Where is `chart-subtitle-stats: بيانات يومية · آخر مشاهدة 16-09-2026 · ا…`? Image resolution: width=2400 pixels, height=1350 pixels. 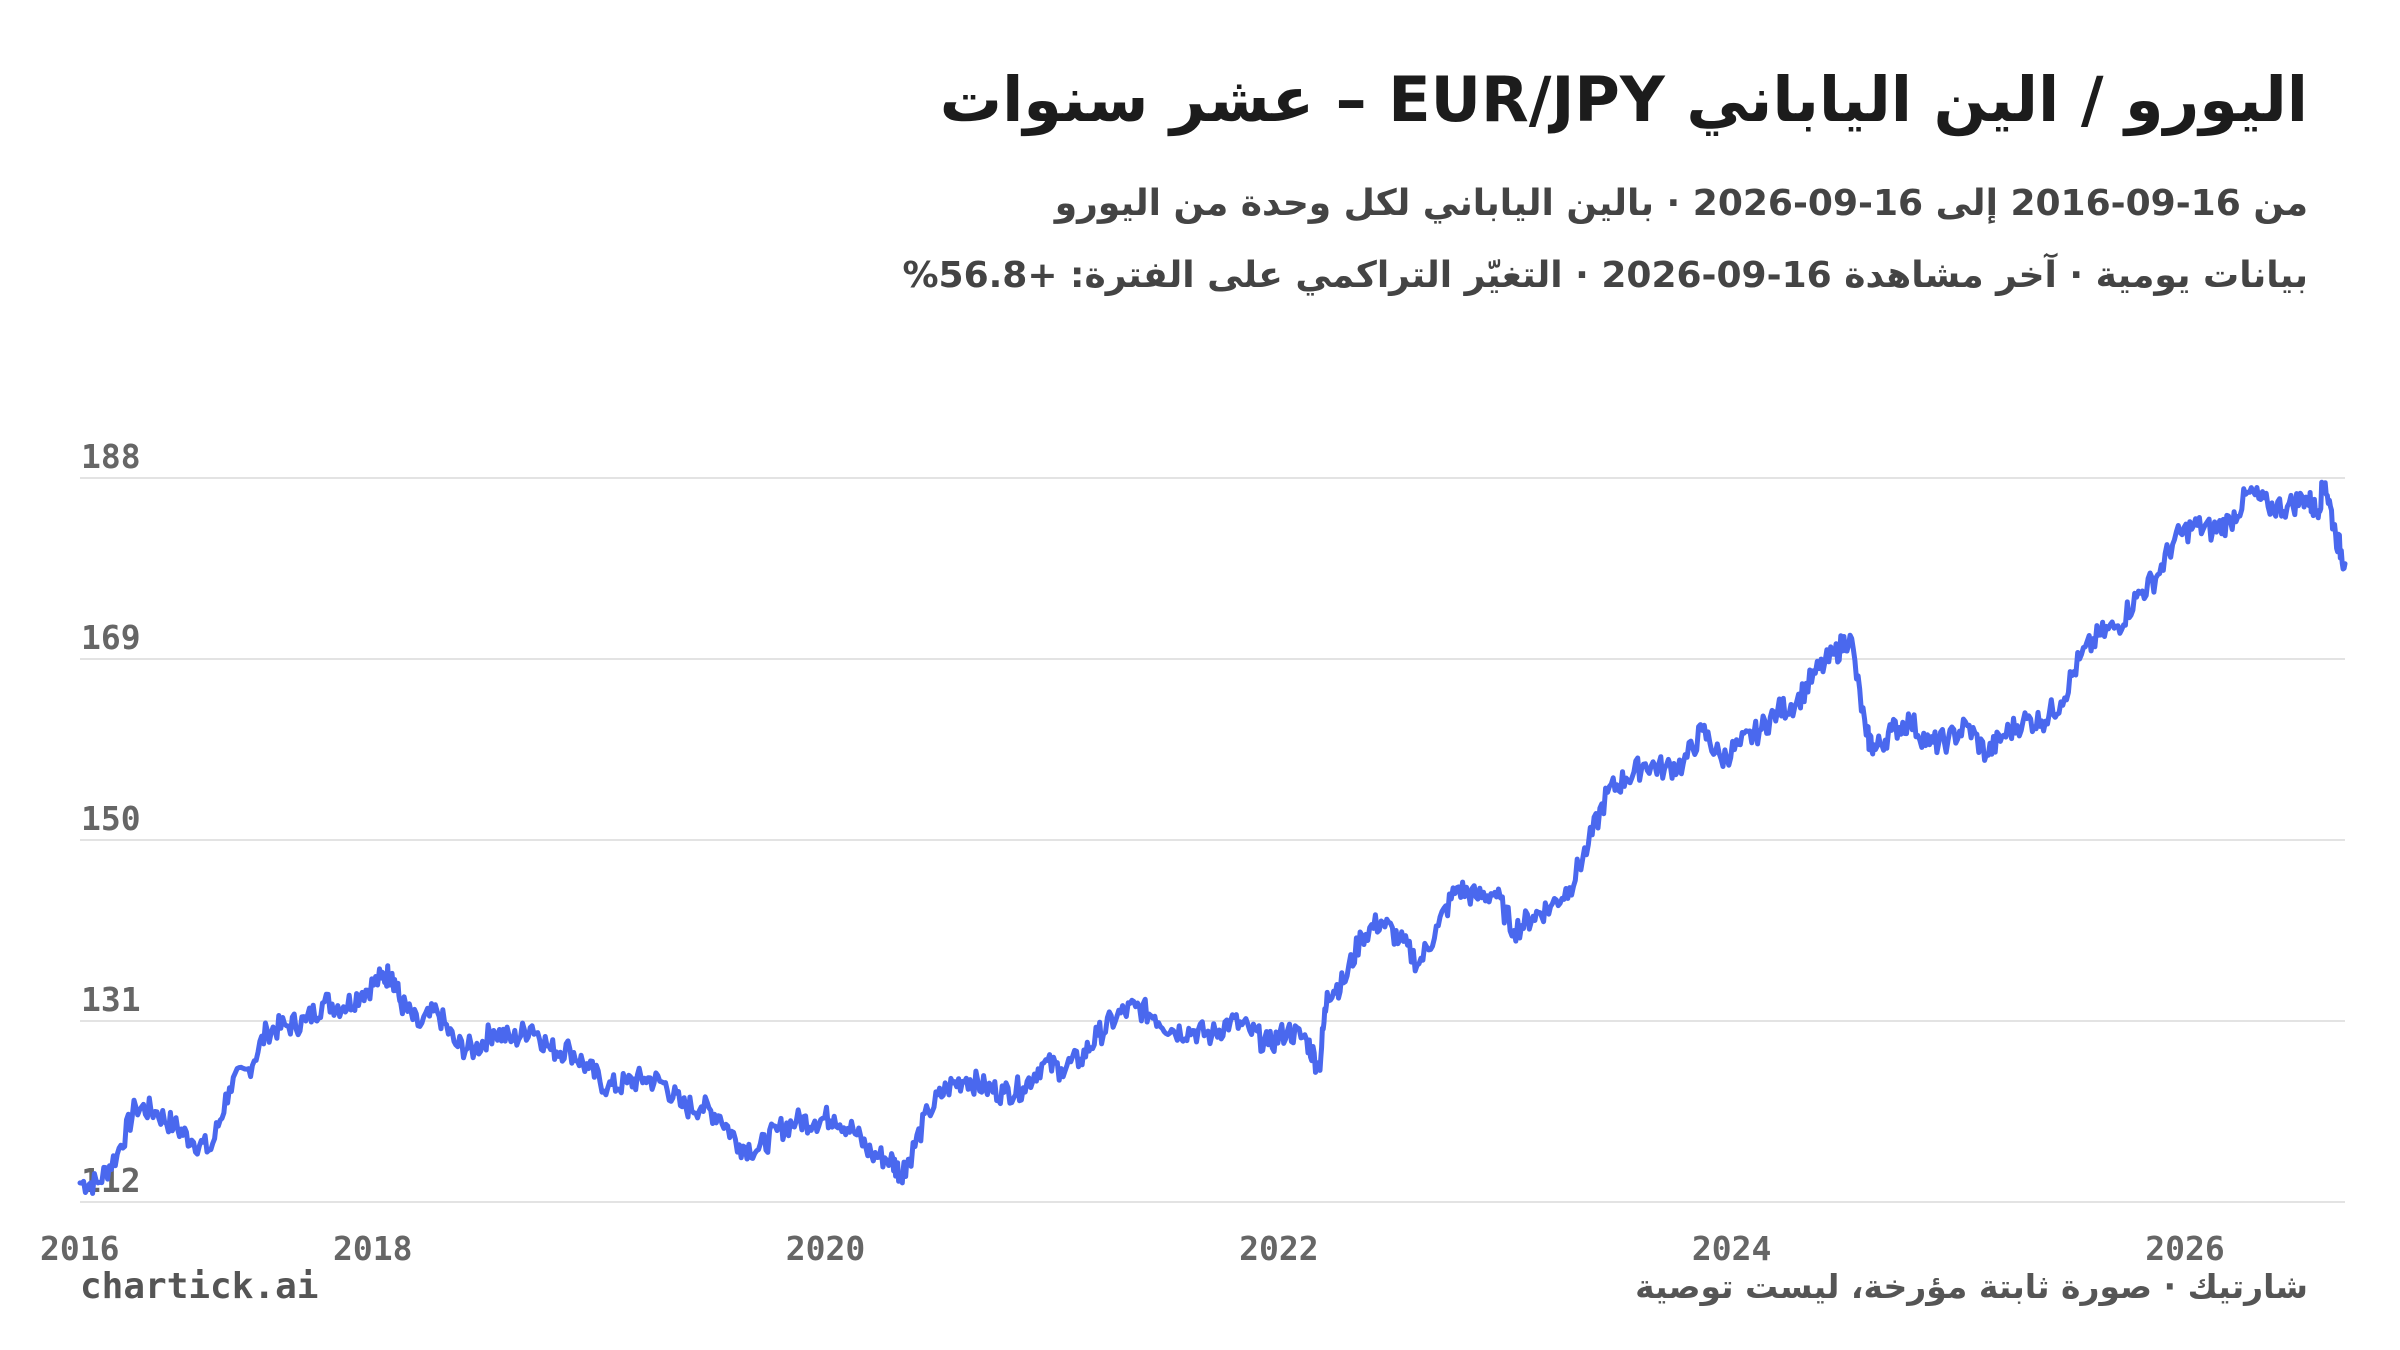 chart-subtitle-stats: بيانات يومية · آخر مشاهدة 16-09-2026 · ا… is located at coordinates (1605, 275).